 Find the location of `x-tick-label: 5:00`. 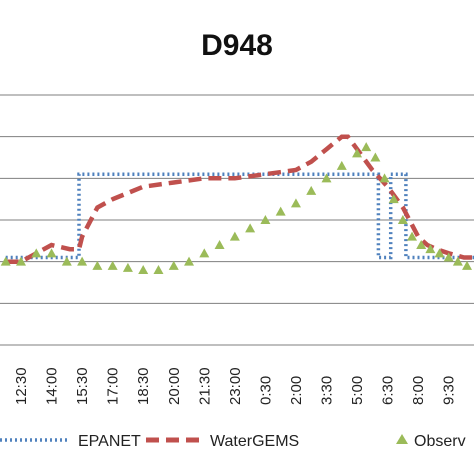

x-tick-label: 5:00 is located at coordinates (357, 390).